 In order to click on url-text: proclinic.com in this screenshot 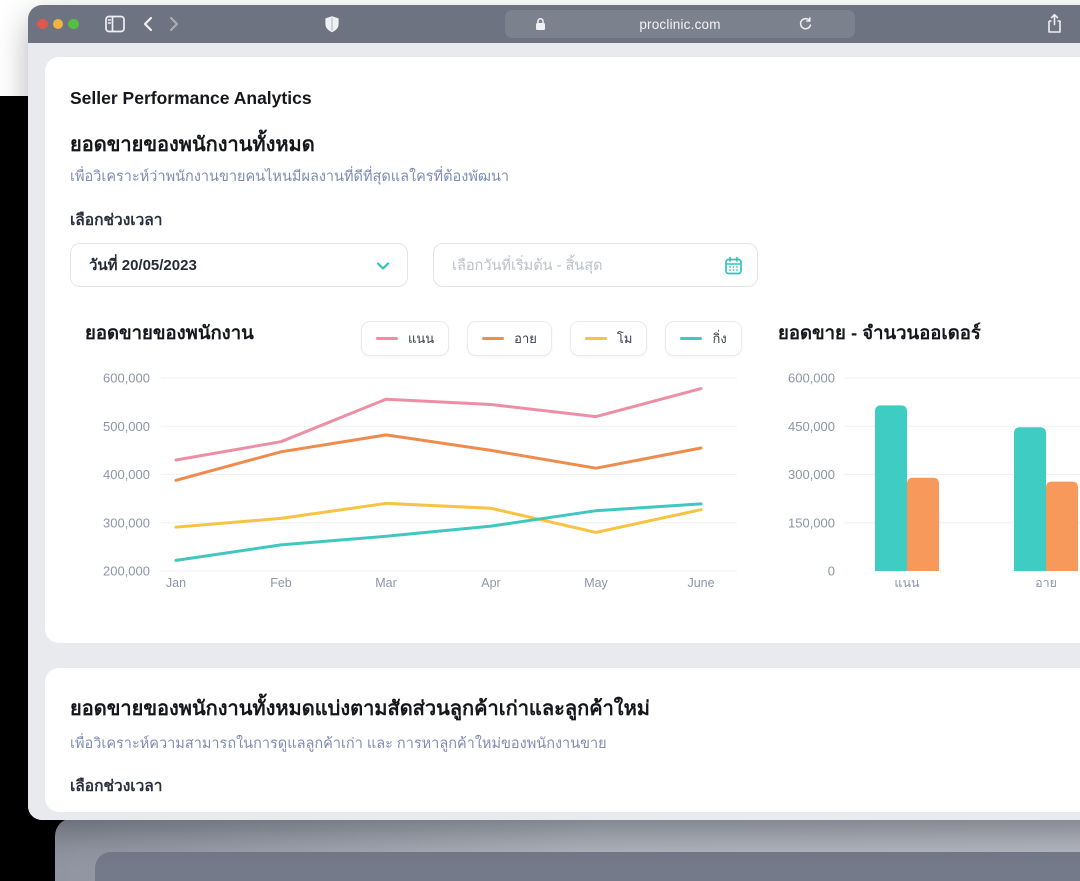, I will do `click(680, 24)`.